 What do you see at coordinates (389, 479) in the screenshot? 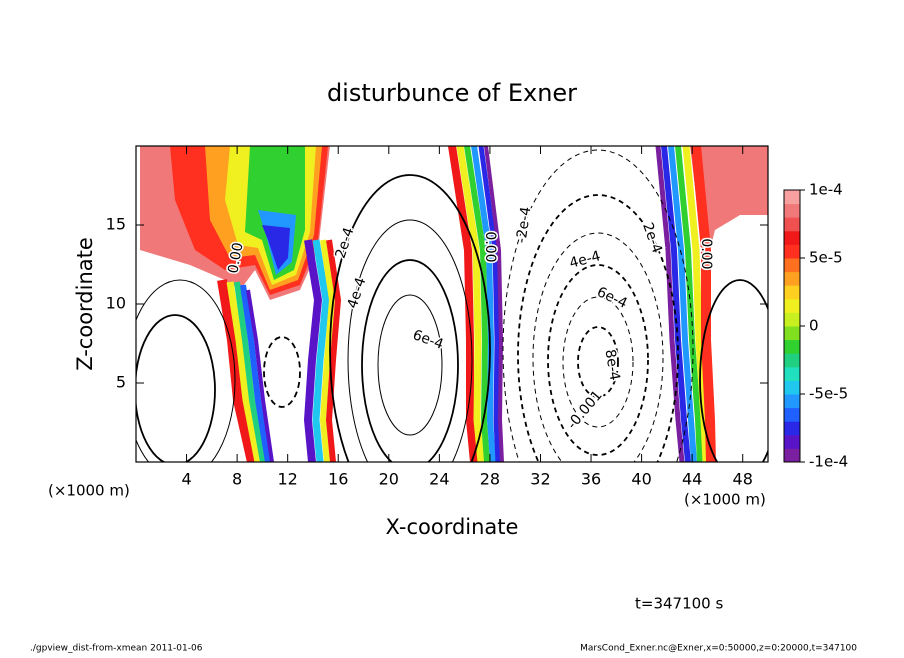
I see `x-tick-label: 20` at bounding box center [389, 479].